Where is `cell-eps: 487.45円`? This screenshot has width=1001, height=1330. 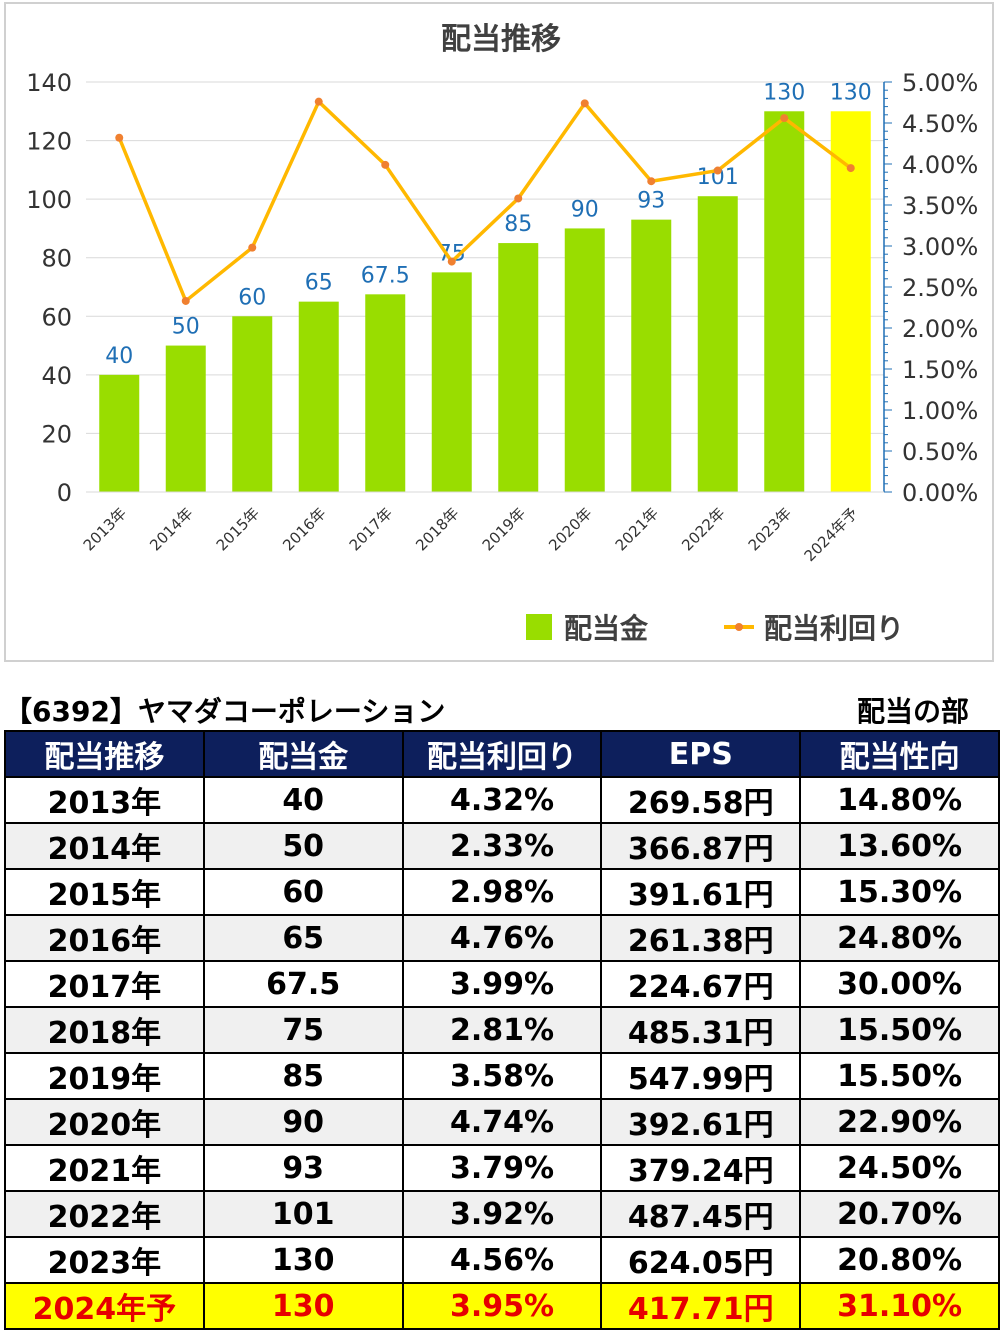
cell-eps: 487.45円 is located at coordinates (701, 1214).